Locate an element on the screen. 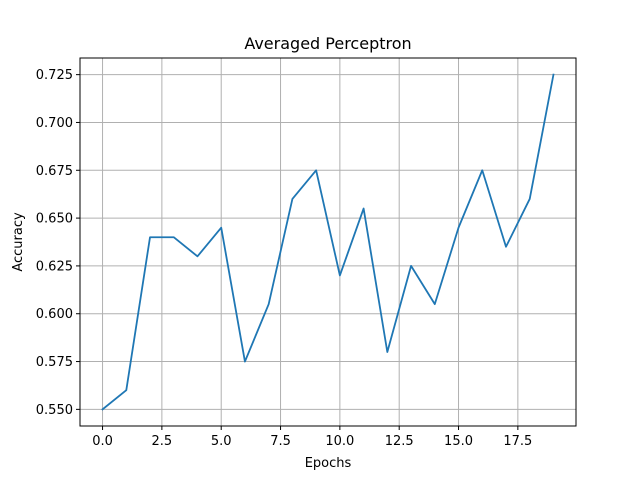 Image resolution: width=640 pixels, height=480 pixels. x-tick-label: 12.5 is located at coordinates (399, 441).